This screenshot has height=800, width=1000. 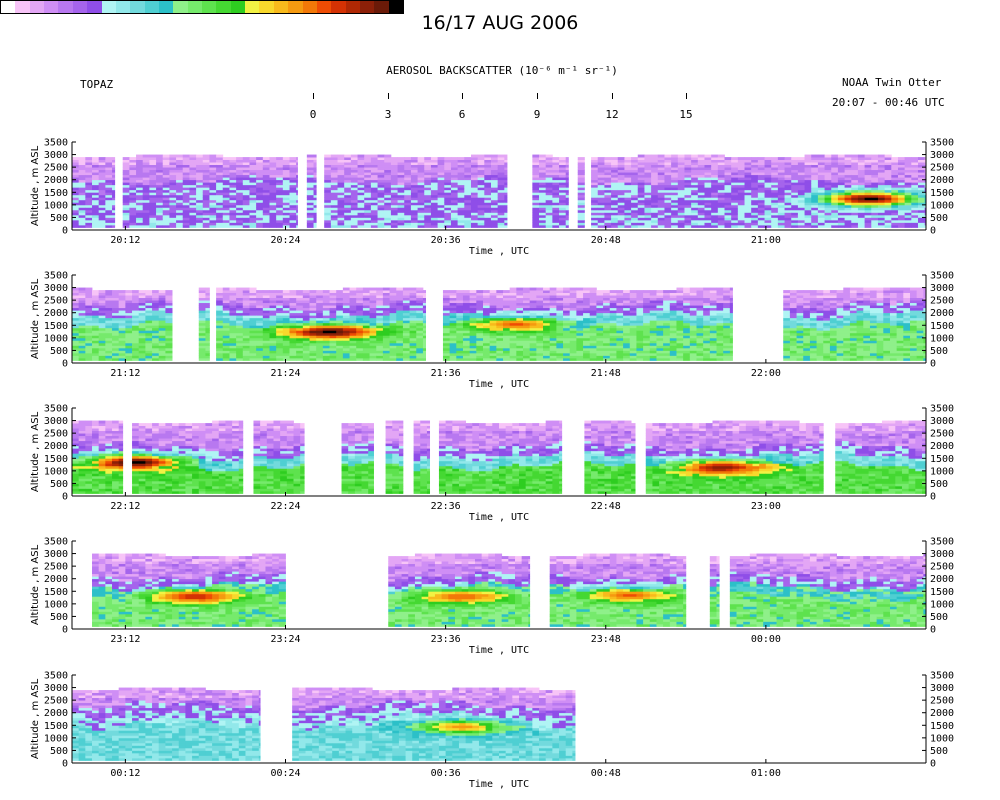 I want to click on y-tick-label-right: 0, so click(x=933, y=231).